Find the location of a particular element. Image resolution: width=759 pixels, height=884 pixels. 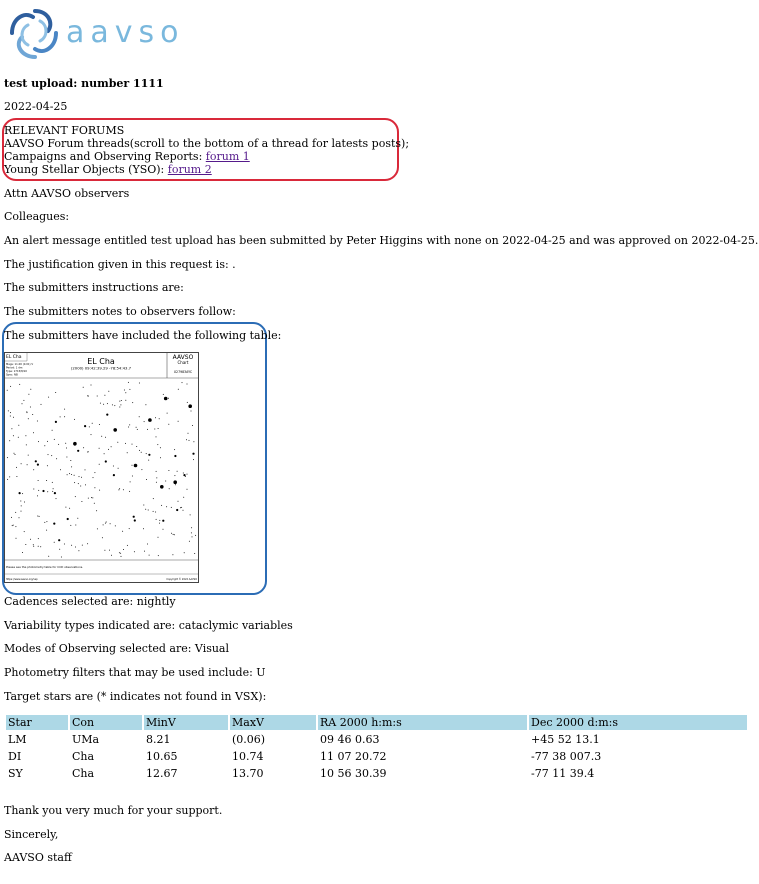

cell-ra: 11 07 20.72 is located at coordinates (422, 756).